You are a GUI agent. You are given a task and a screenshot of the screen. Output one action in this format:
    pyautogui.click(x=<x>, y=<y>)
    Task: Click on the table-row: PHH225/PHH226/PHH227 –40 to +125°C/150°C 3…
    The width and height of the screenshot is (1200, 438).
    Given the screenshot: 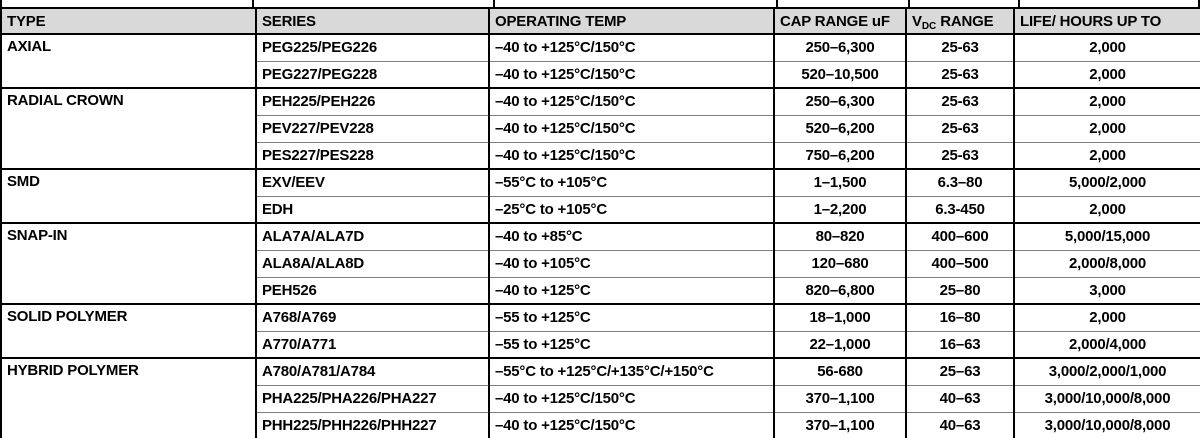 What is the action you would take?
    pyautogui.click(x=600, y=424)
    